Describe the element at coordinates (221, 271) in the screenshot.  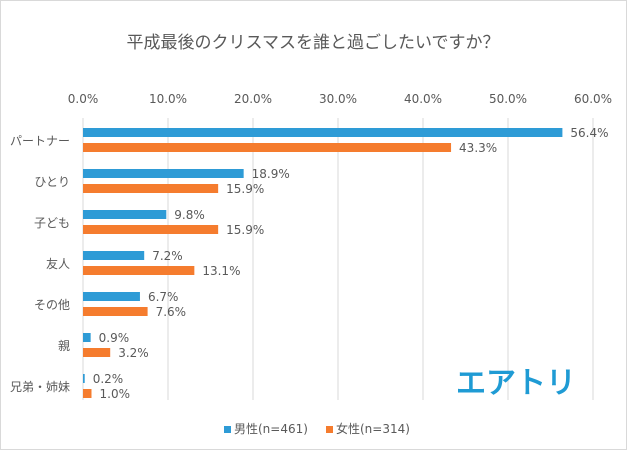
I see `data-label: 13.1%` at that location.